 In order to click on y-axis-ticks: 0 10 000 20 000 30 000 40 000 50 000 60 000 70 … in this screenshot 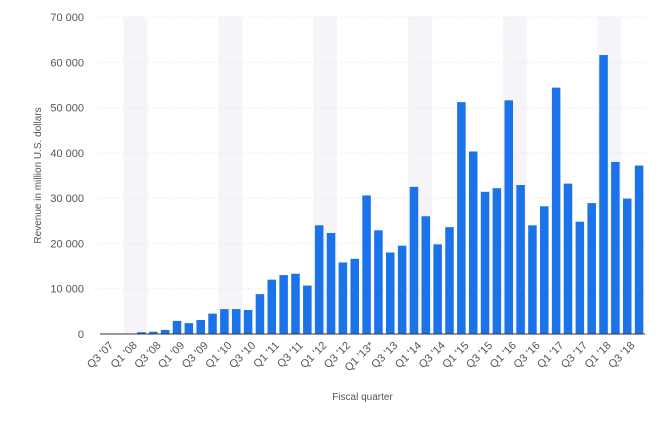, I will do `click(67, 176)`.